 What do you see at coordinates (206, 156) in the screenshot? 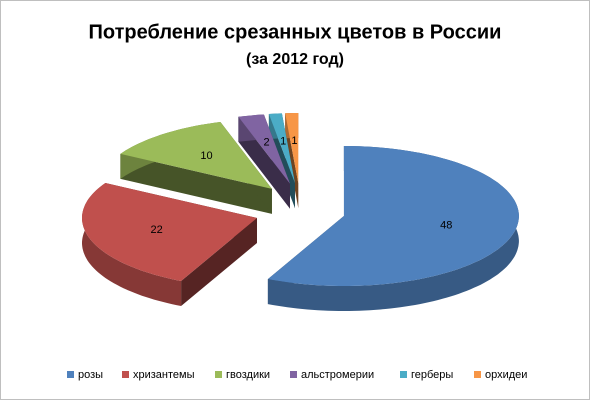
I see `data-label: 10` at bounding box center [206, 156].